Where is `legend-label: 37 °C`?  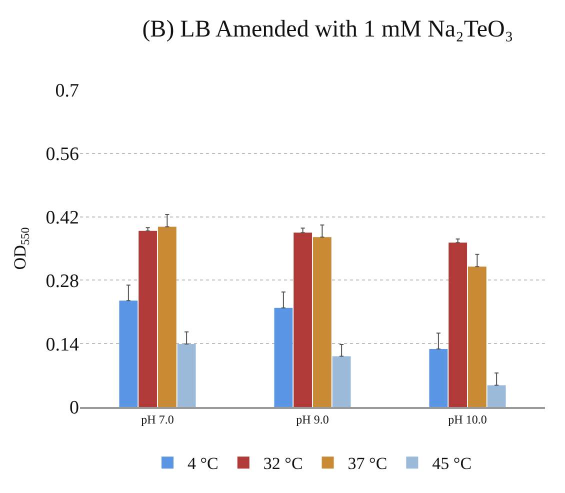 legend-label: 37 °C is located at coordinates (368, 464).